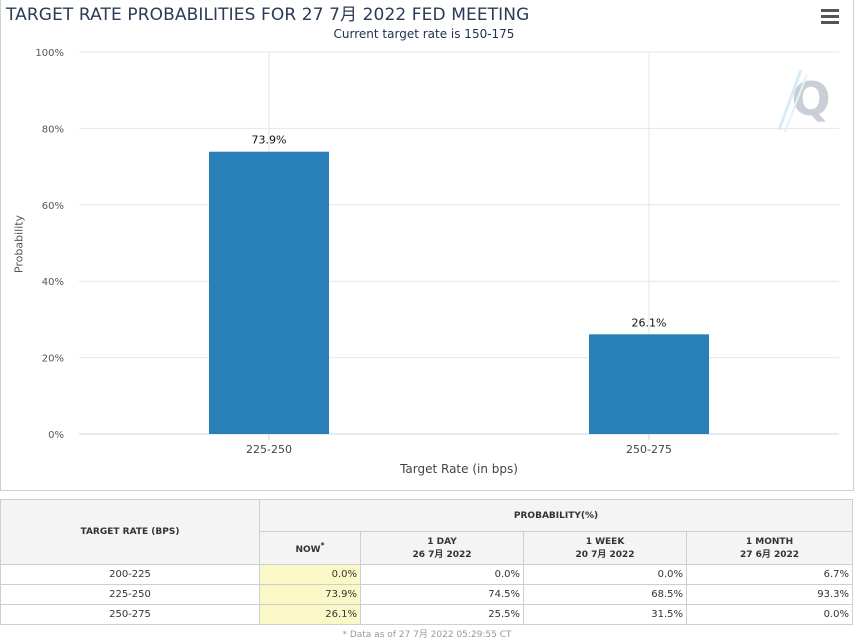 The width and height of the screenshot is (854, 640). I want to click on table-row: 250-275 26.1% 25.5% 31.5% 0.0%, so click(427, 614).